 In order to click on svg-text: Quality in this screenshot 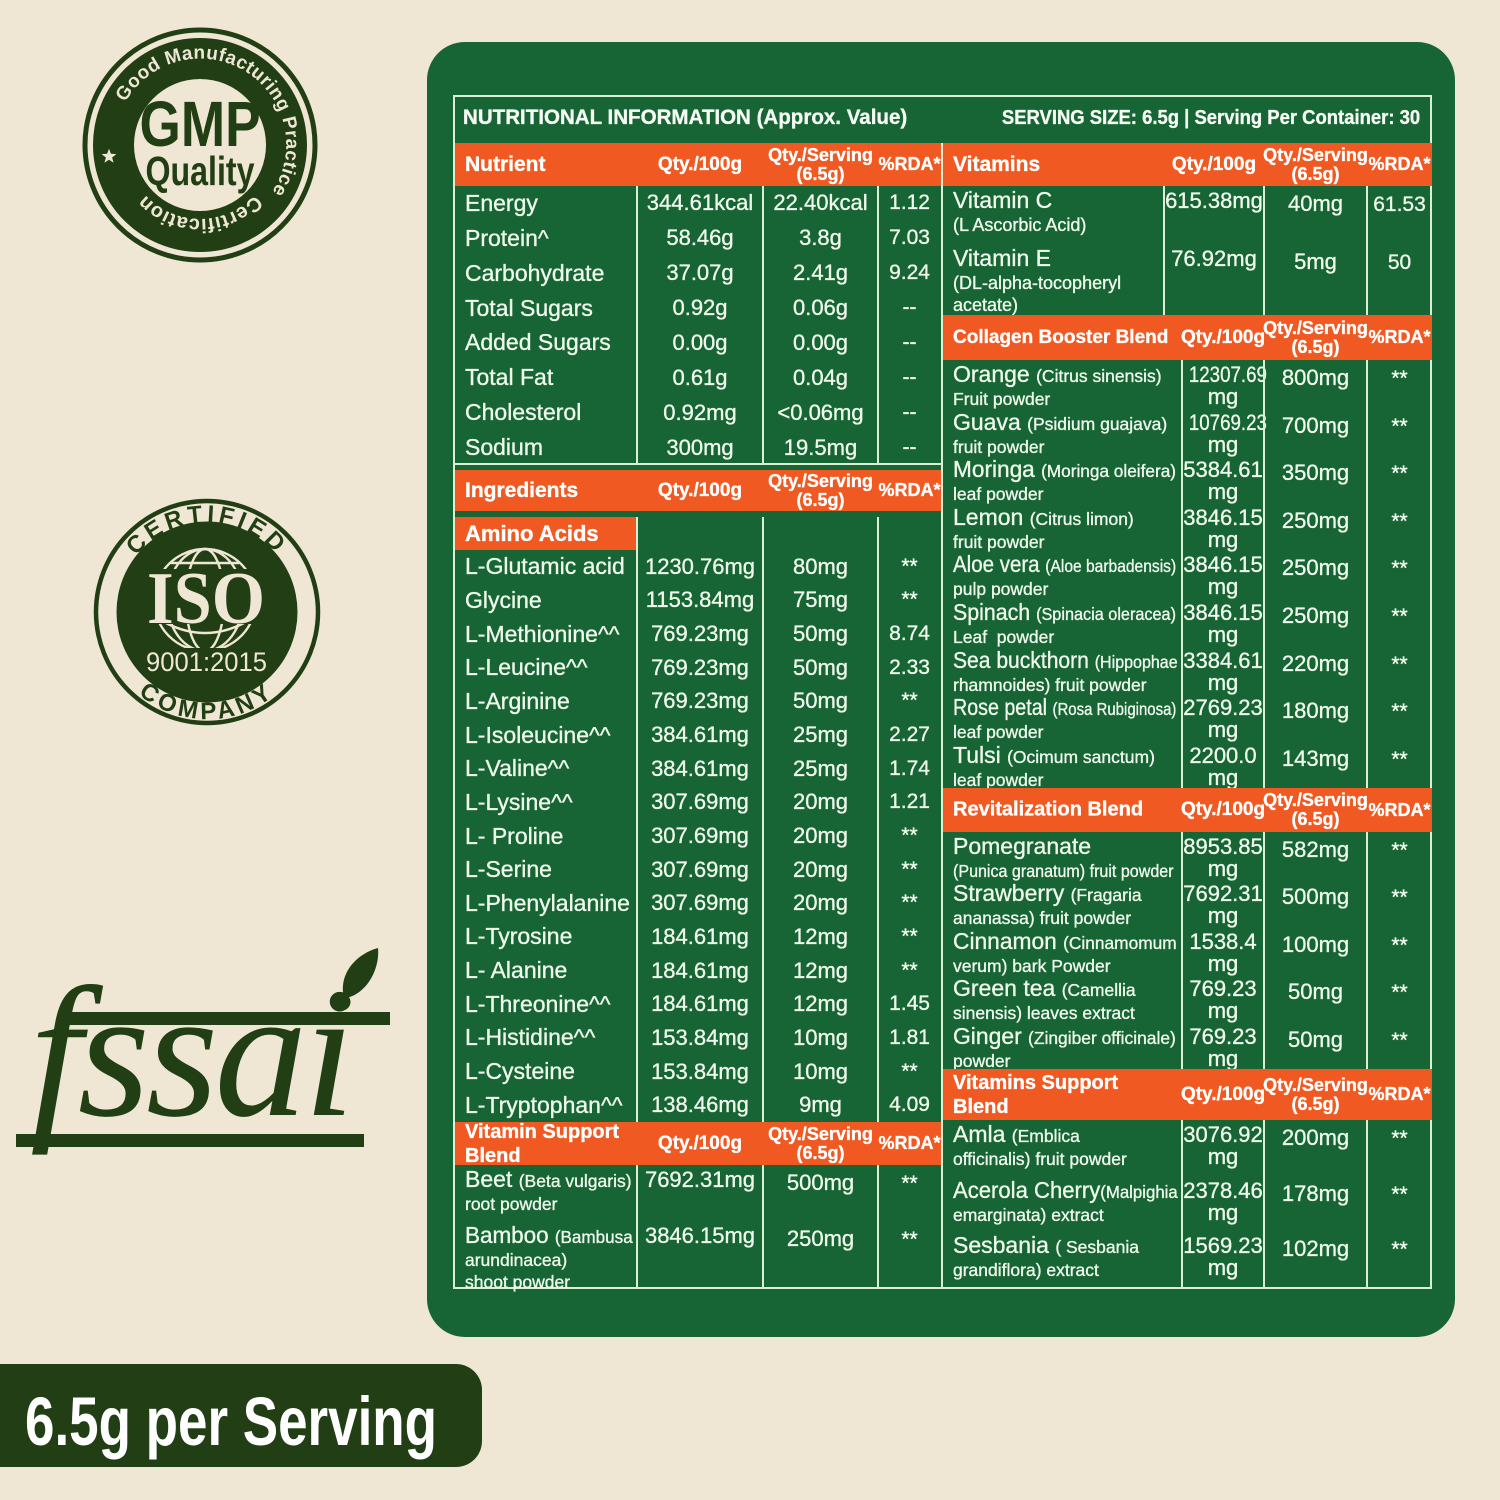, I will do `click(200, 171)`.